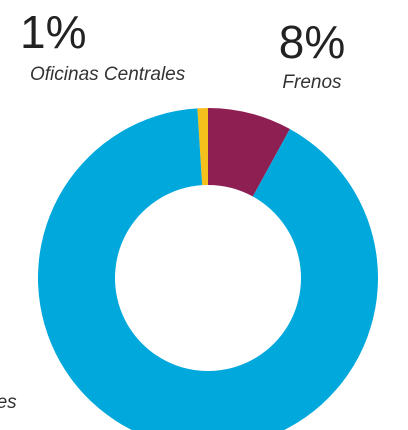 The image size is (408, 430). What do you see at coordinates (53, 32) in the screenshot?
I see `value-label: 1%` at bounding box center [53, 32].